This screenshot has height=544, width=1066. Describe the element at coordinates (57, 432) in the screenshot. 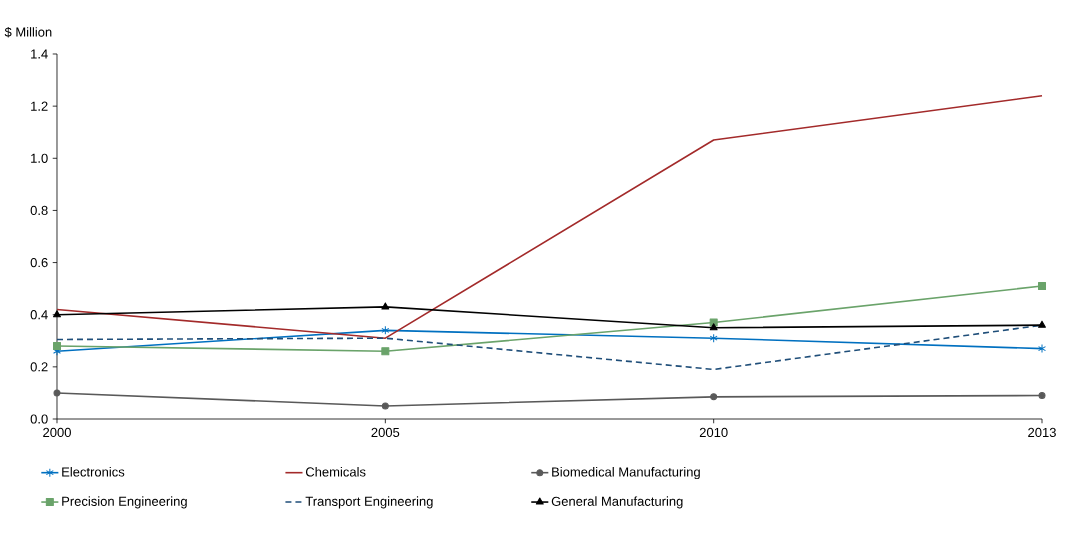

I see `x-tick-label: 2000` at that location.